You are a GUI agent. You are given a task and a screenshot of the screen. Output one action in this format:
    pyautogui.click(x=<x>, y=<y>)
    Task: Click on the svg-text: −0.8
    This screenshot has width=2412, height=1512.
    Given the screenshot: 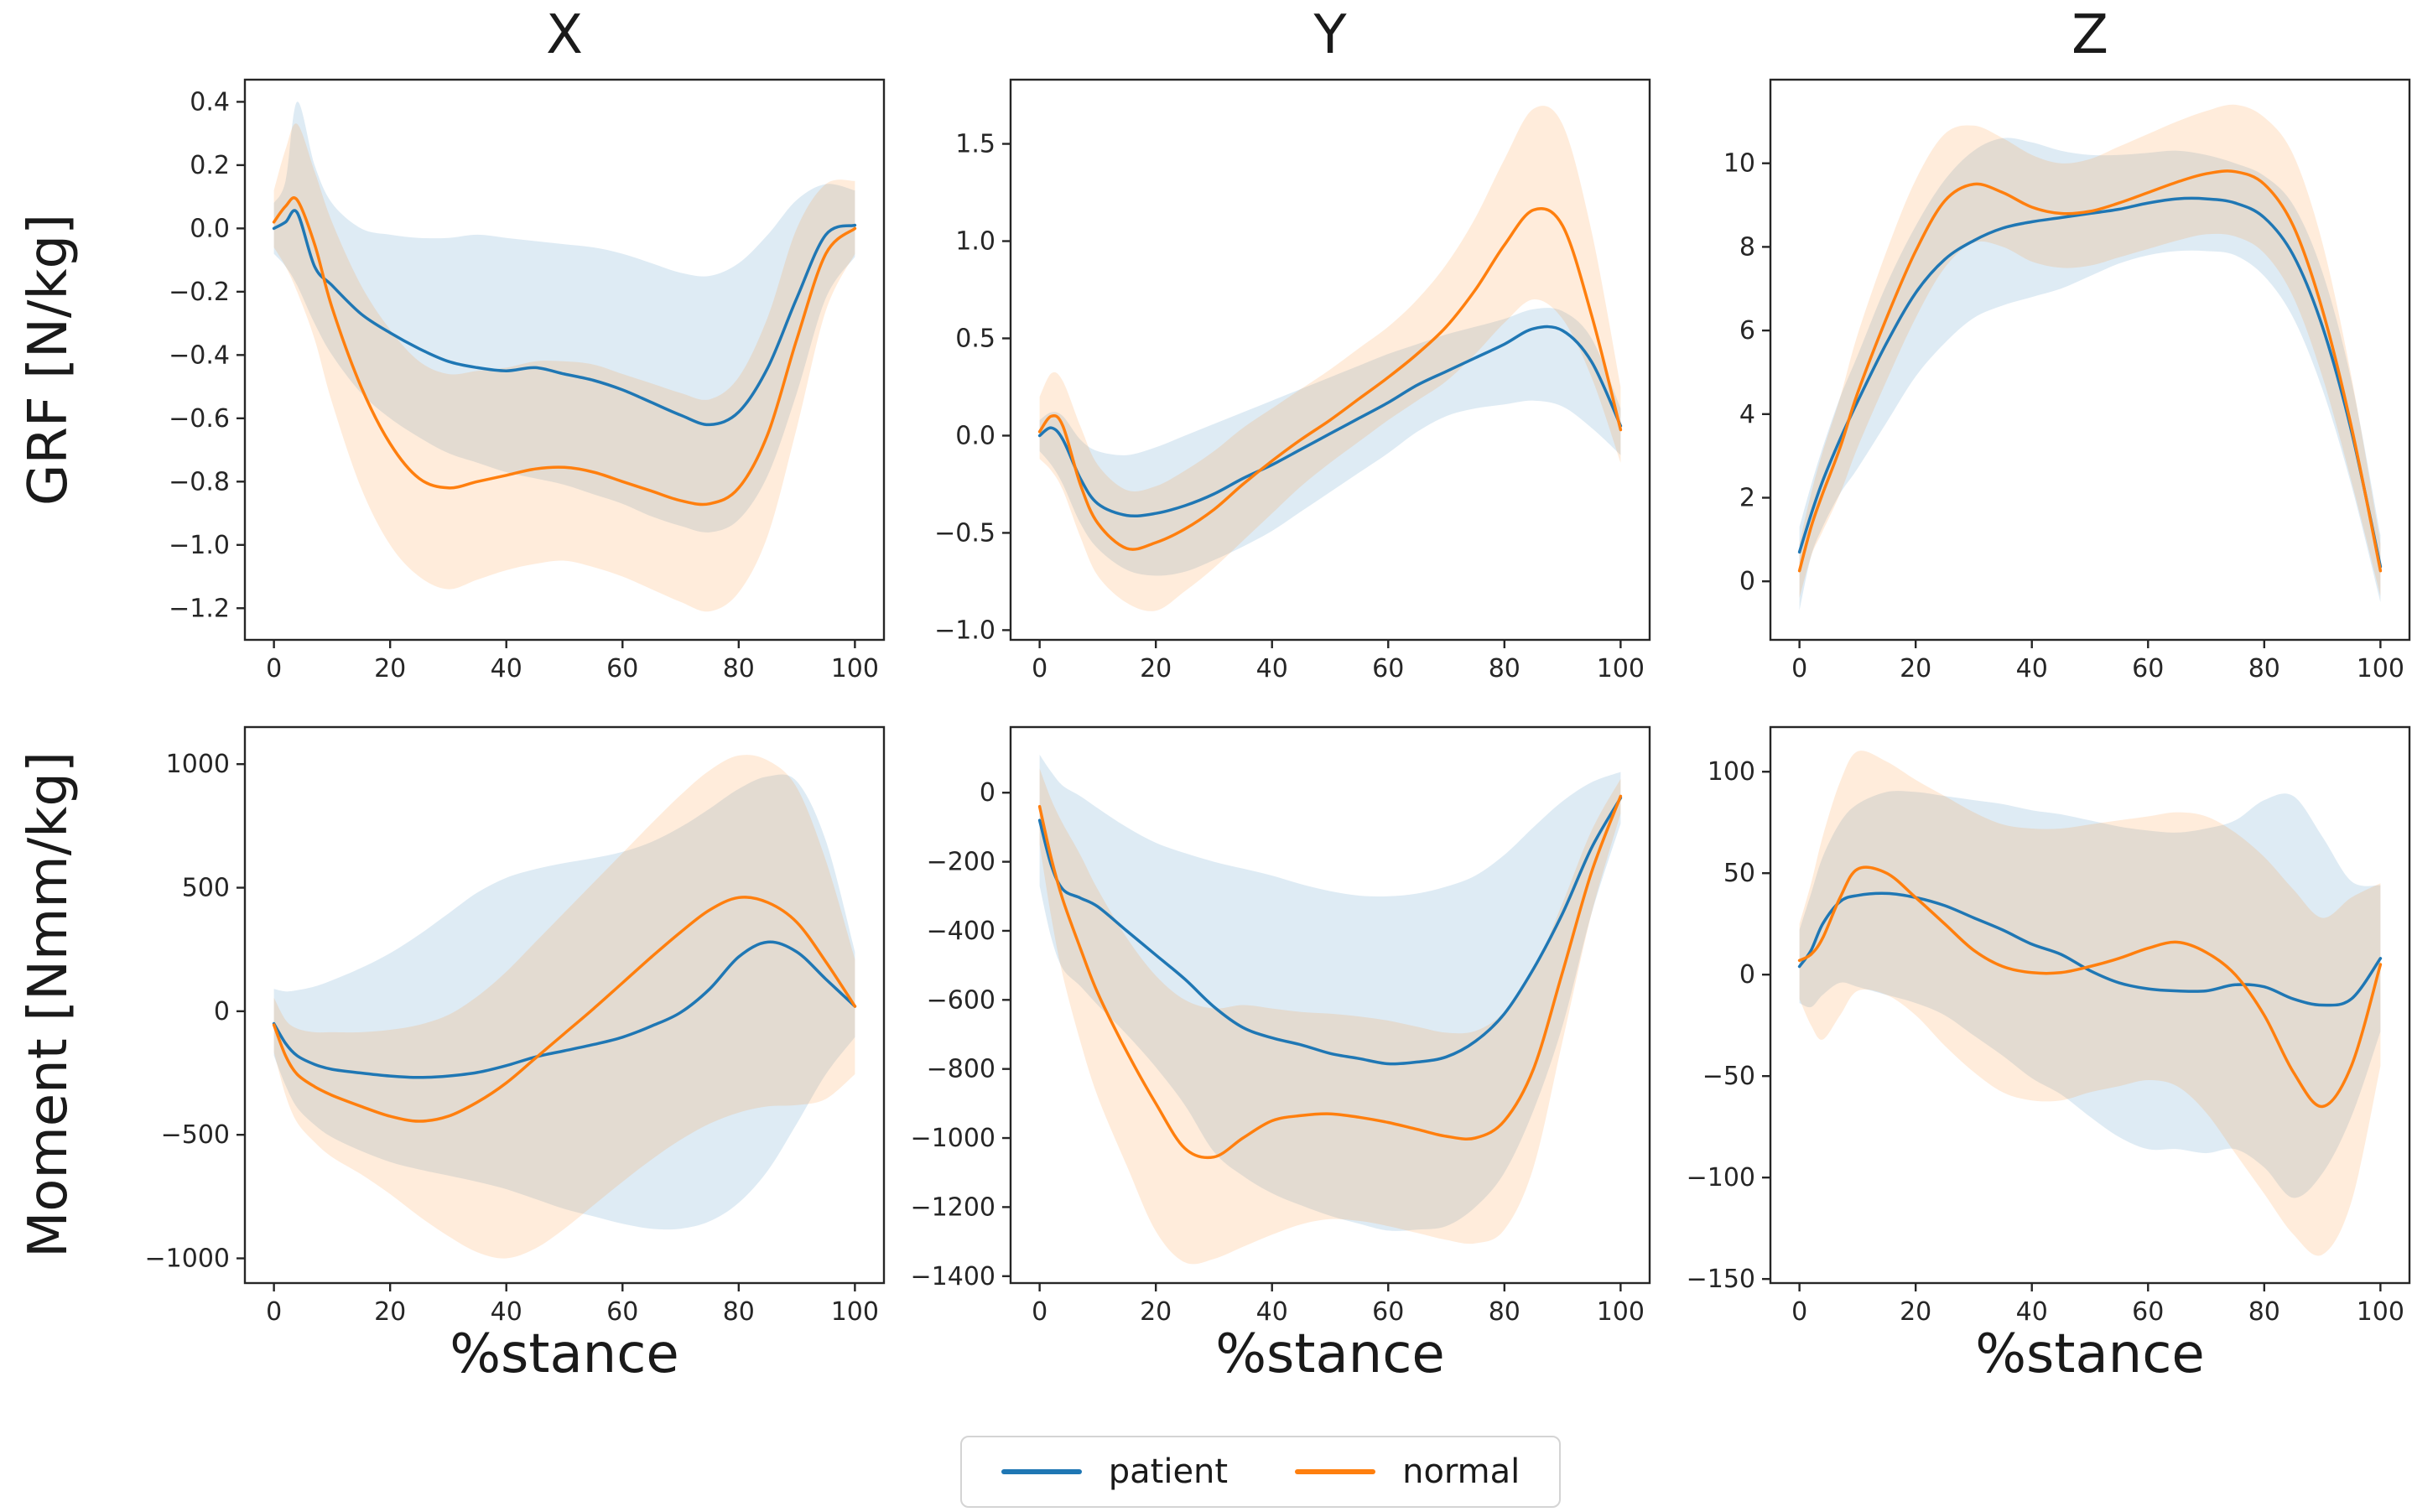 What is the action you would take?
    pyautogui.click(x=199, y=482)
    